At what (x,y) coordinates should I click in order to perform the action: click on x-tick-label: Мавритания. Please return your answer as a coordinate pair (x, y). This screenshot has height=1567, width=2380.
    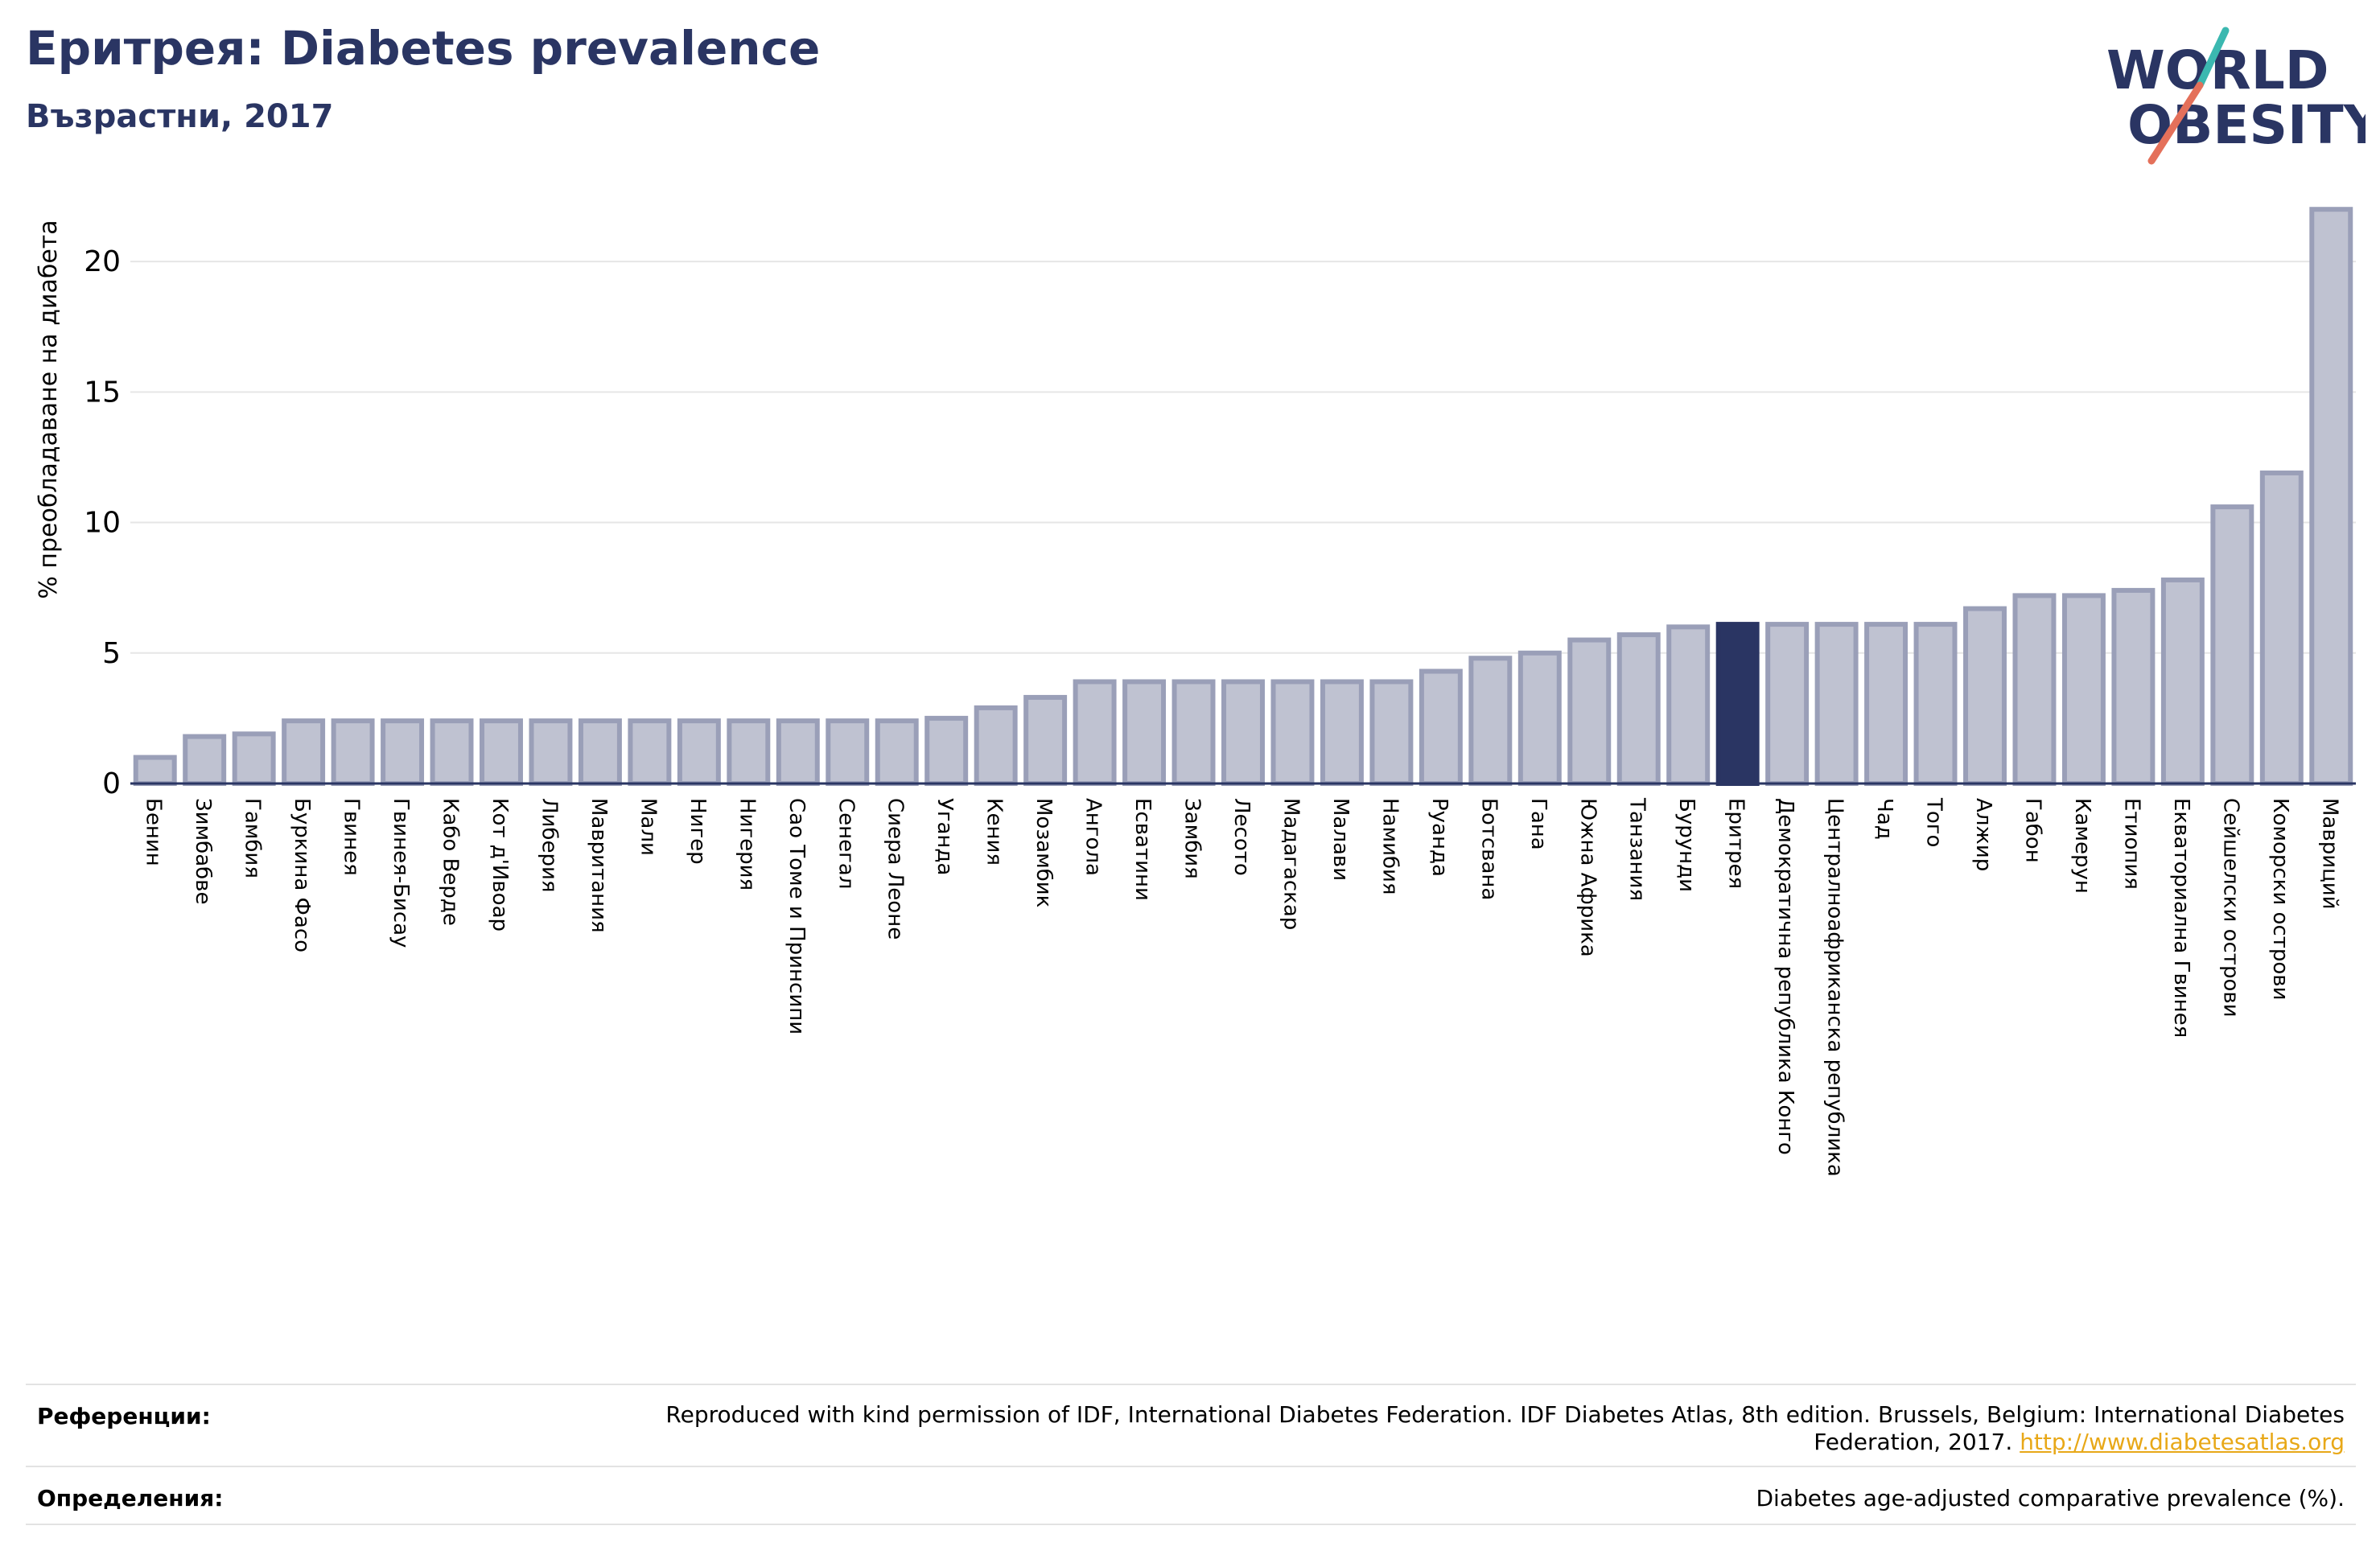
    Looking at the image, I should click on (599, 866).